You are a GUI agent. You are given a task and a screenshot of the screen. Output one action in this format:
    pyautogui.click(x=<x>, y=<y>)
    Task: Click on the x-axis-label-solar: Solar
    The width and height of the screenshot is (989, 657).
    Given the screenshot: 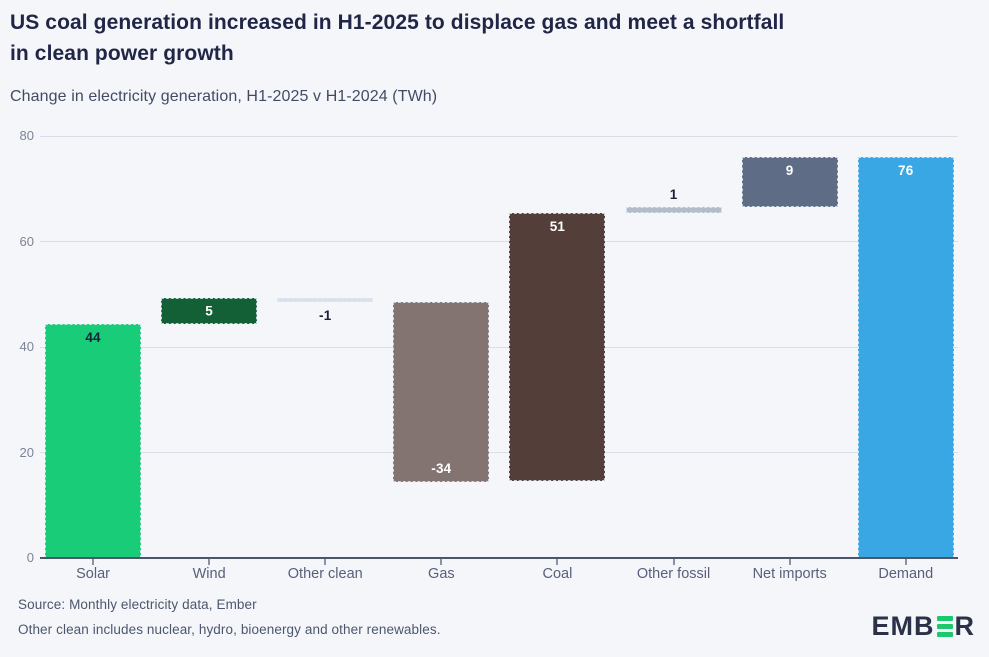 What is the action you would take?
    pyautogui.click(x=93, y=574)
    